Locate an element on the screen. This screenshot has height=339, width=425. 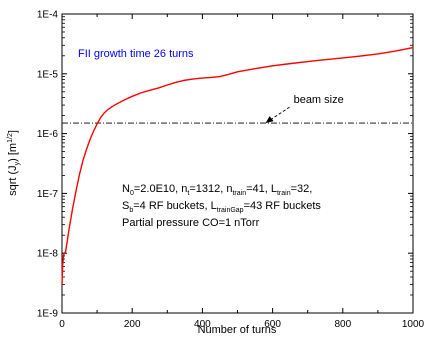
parameters-line-3: Partial pressure CO=1 nTorr is located at coordinates (191, 223).